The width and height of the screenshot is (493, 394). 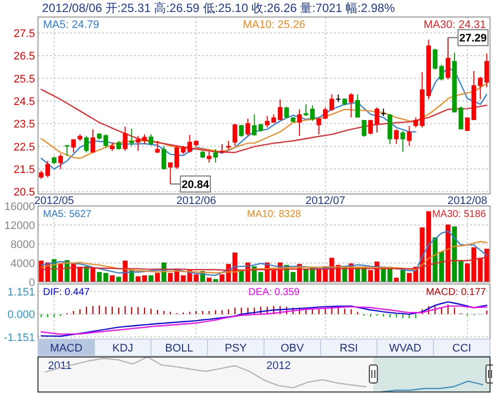 What do you see at coordinates (473, 38) in the screenshot?
I see `annotation: 27.29` at bounding box center [473, 38].